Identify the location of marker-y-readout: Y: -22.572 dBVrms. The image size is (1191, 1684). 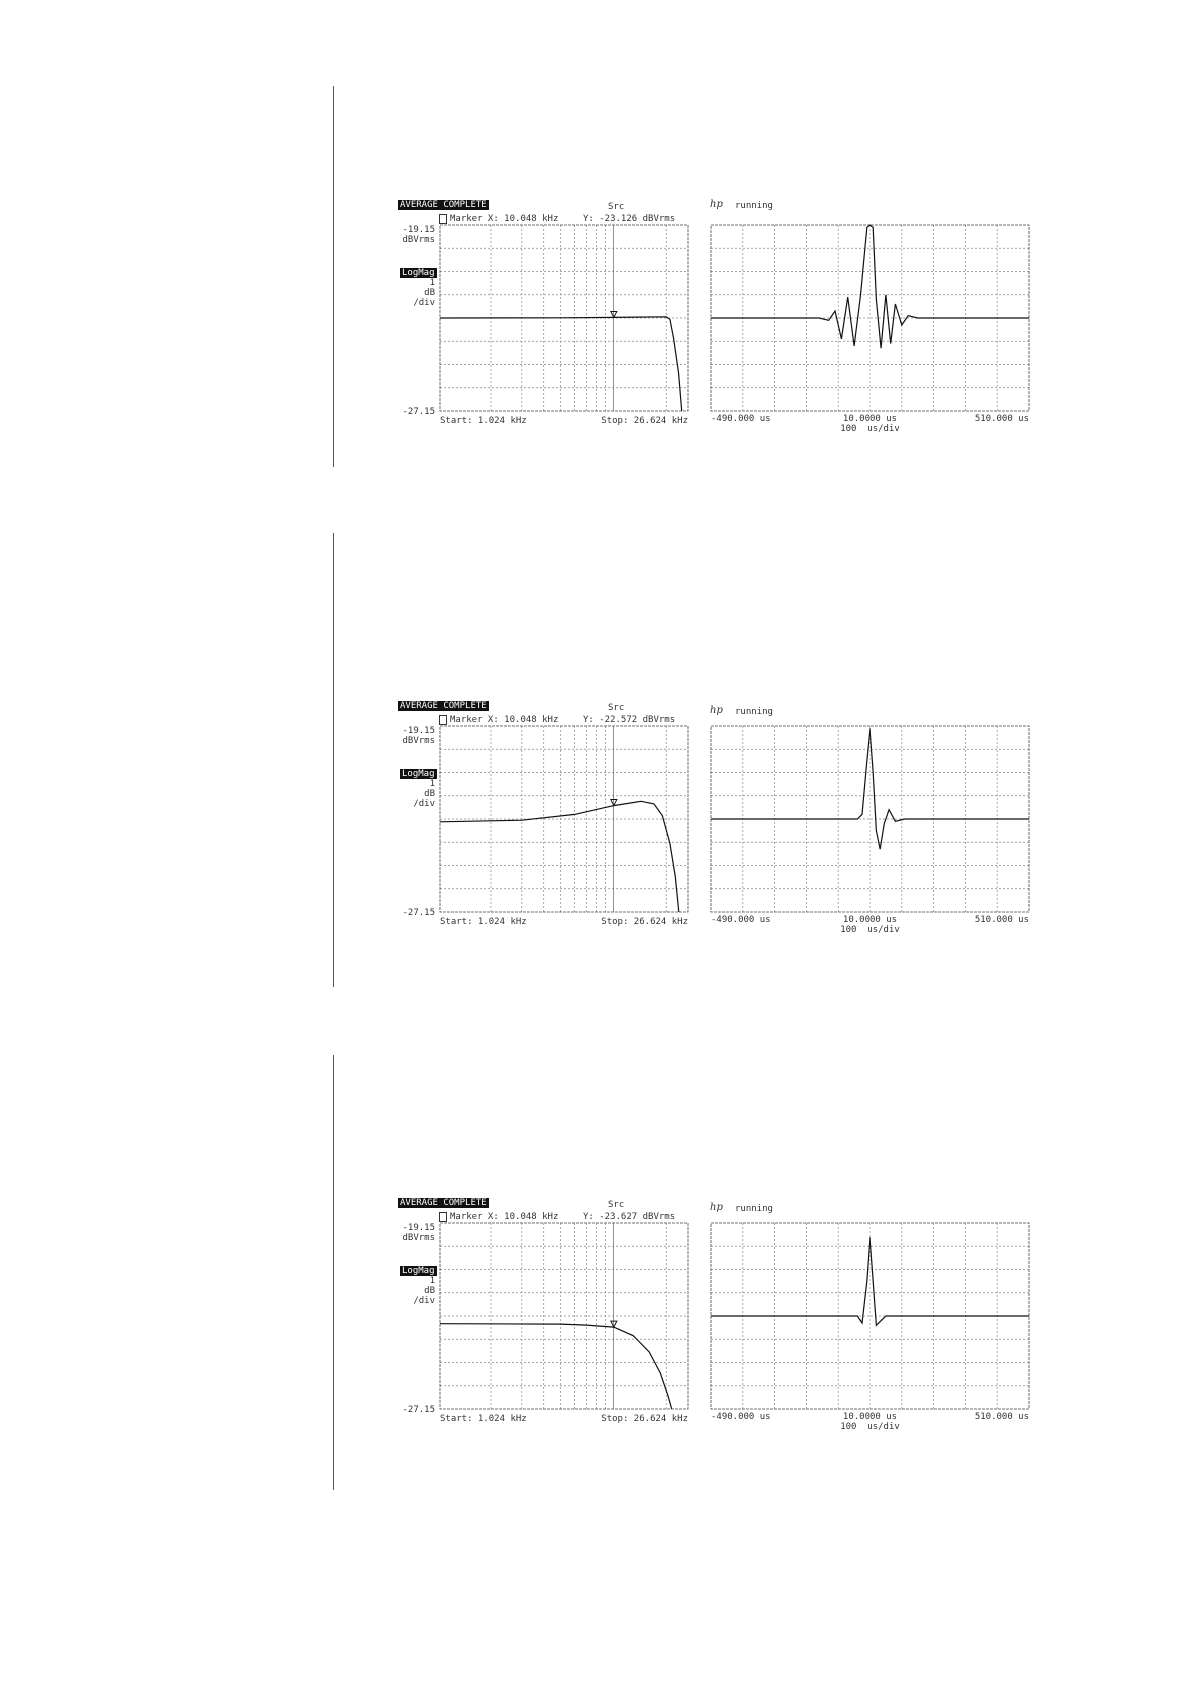
(629, 720).